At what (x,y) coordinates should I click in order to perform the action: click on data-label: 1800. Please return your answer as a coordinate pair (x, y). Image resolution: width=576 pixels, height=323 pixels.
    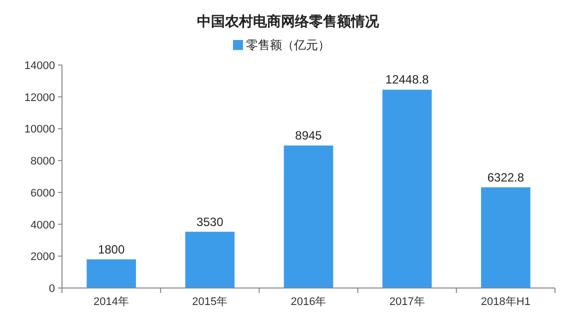
    Looking at the image, I should click on (111, 249).